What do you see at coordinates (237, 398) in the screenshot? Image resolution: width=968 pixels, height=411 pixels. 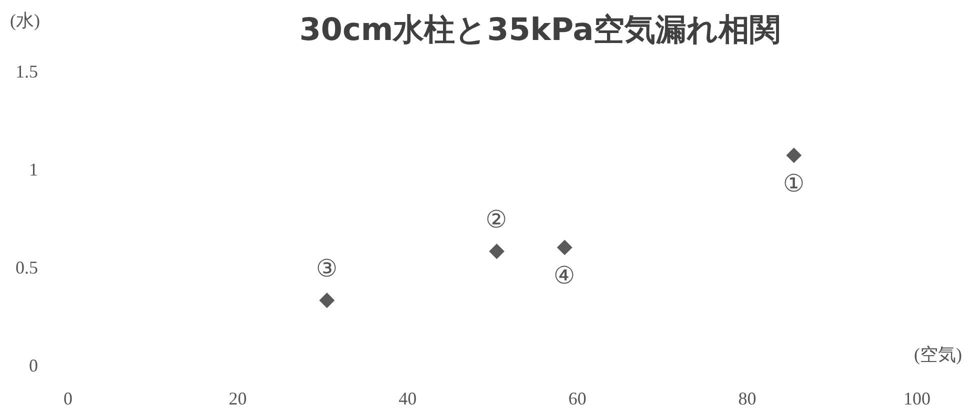 I see `x-tick-label: 20` at bounding box center [237, 398].